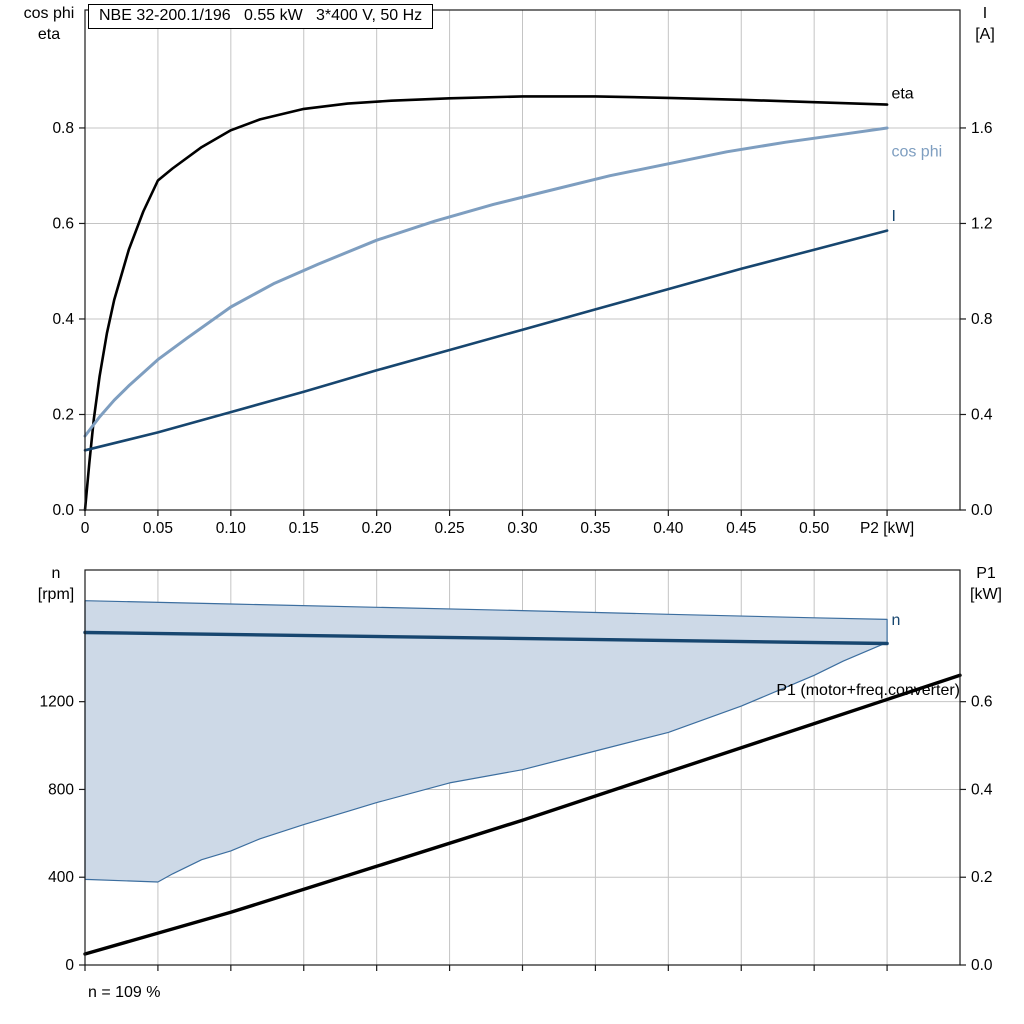 This screenshot has height=1024, width=1024. I want to click on svg-text: 0.05, so click(158, 528).